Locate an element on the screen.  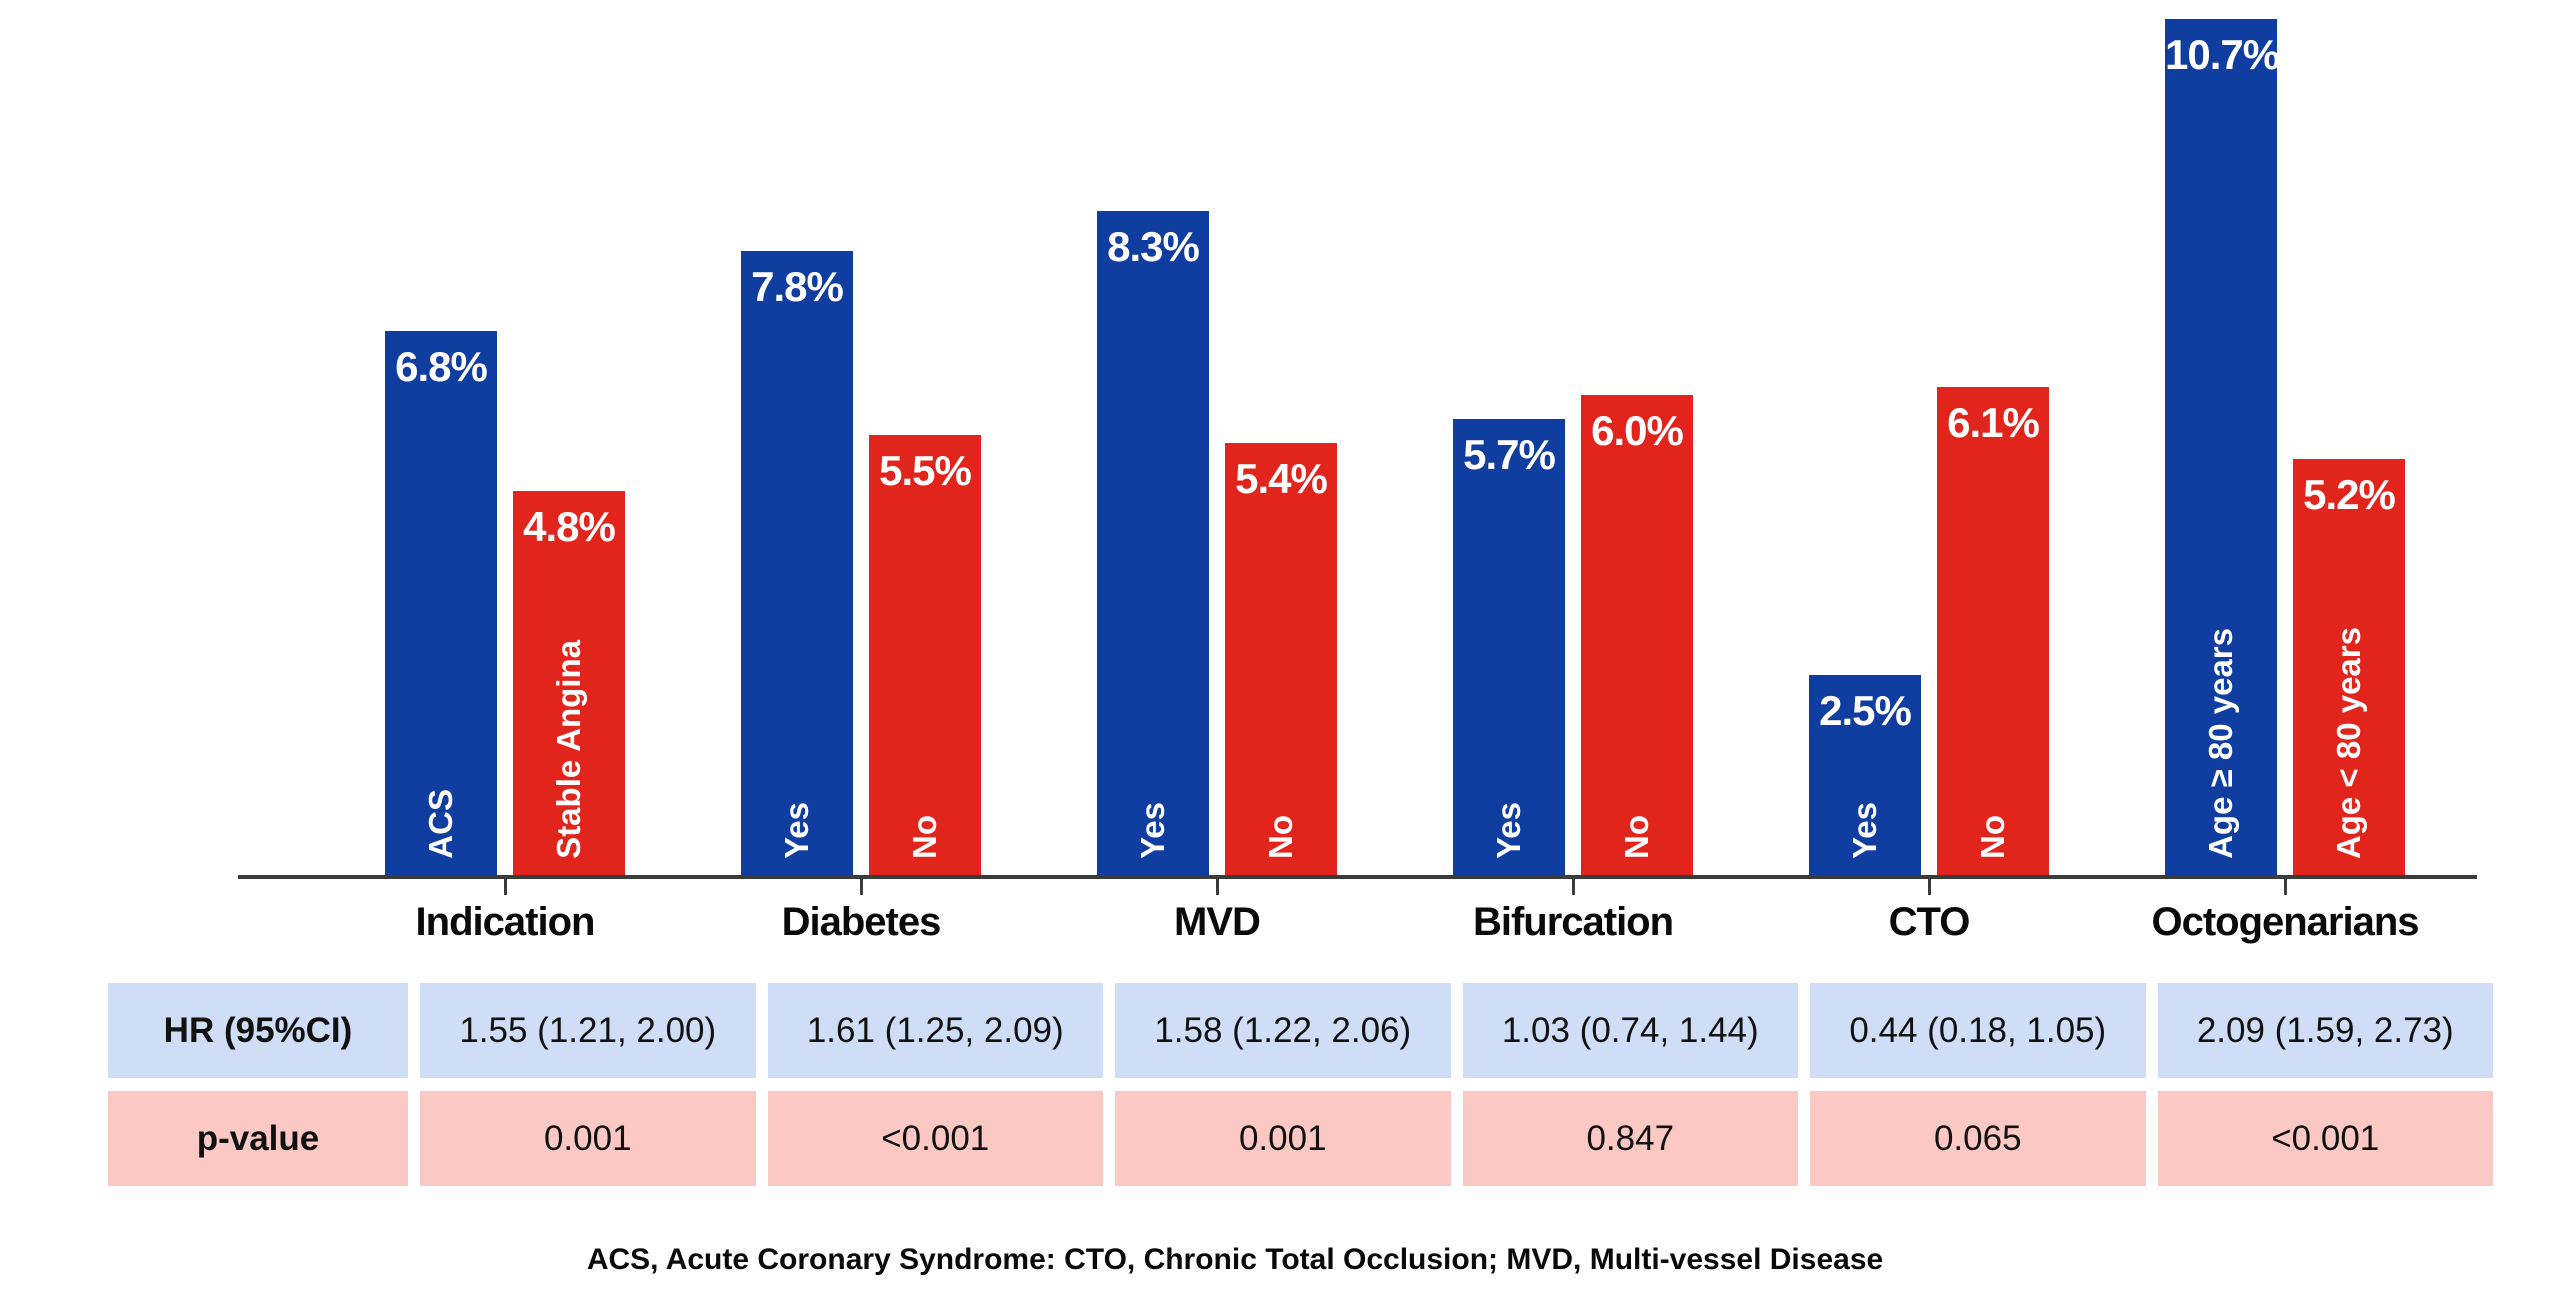
category-label-bifurcation: Bifurcation is located at coordinates (1573, 922).